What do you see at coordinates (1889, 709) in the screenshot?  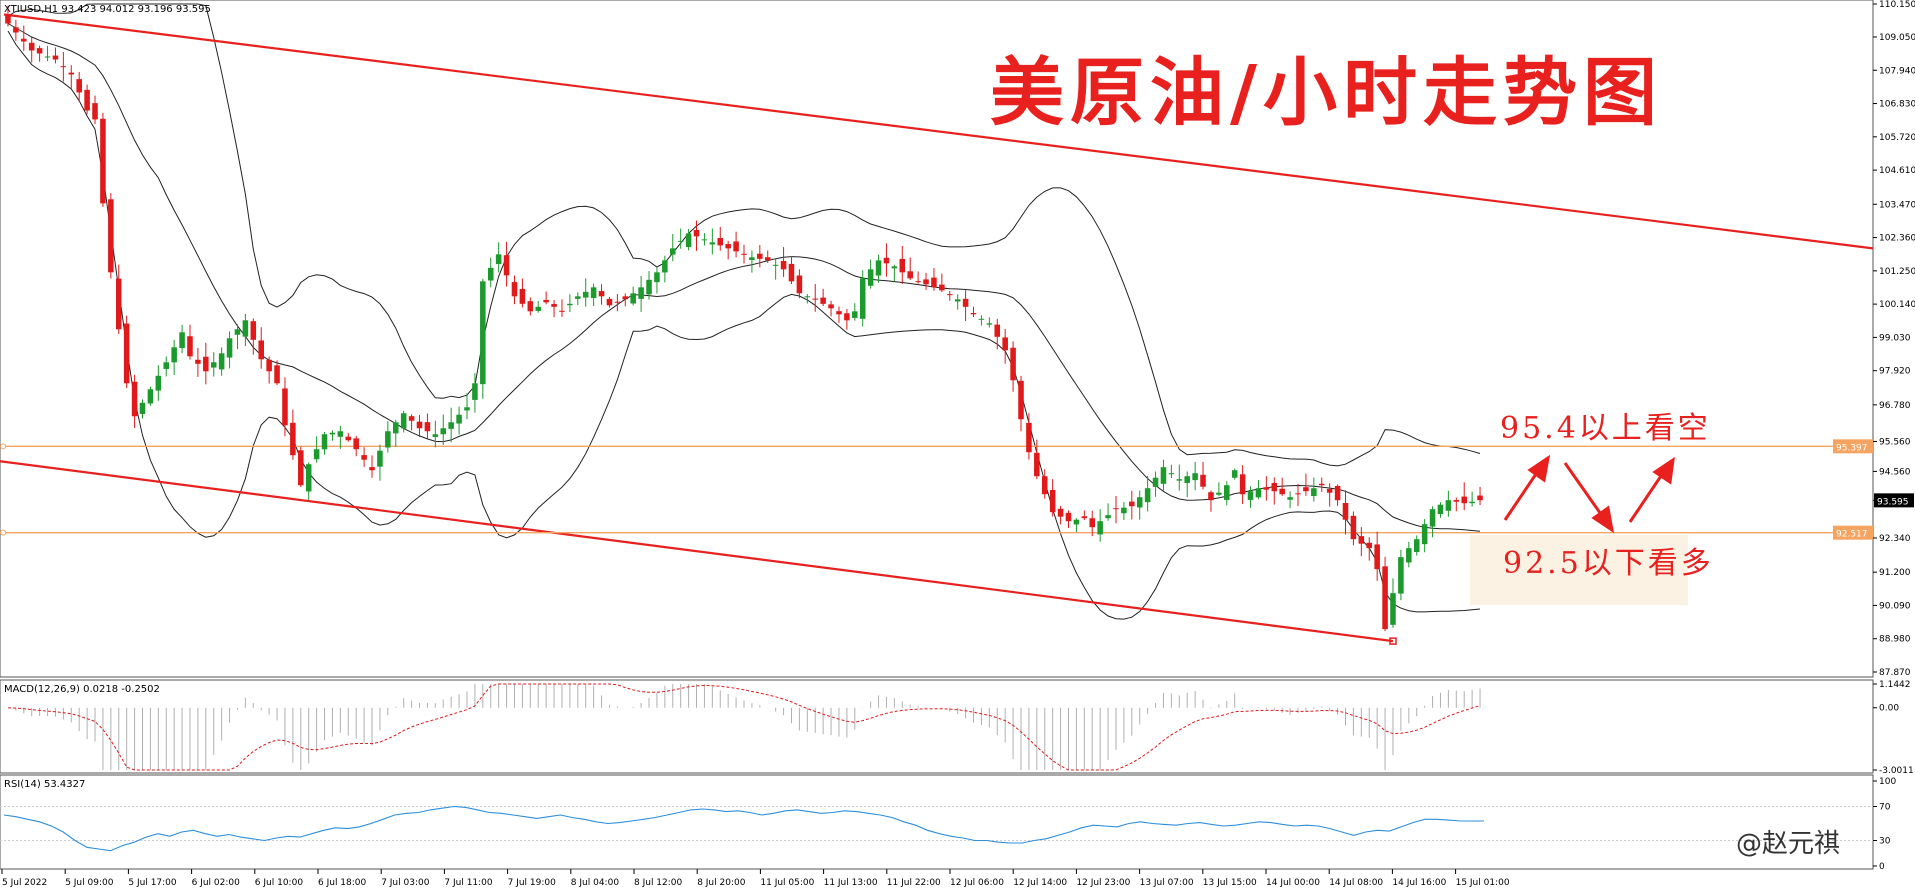 I see `macd-tick-label: 0.00` at bounding box center [1889, 709].